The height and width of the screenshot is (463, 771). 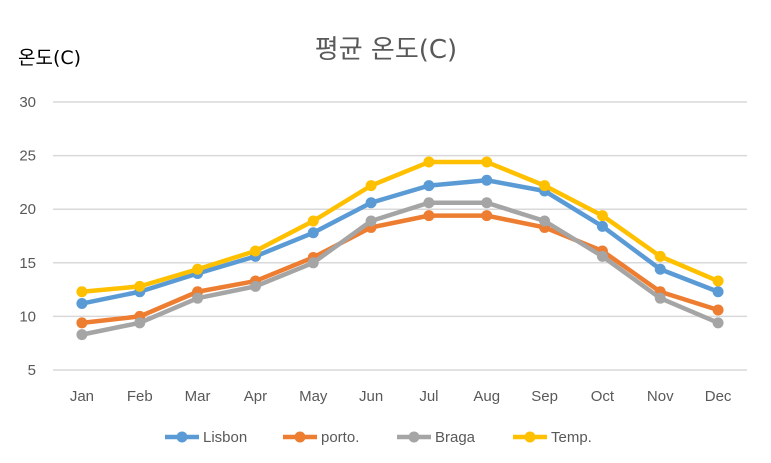 I want to click on x-tick-label: Jun, so click(x=371, y=396).